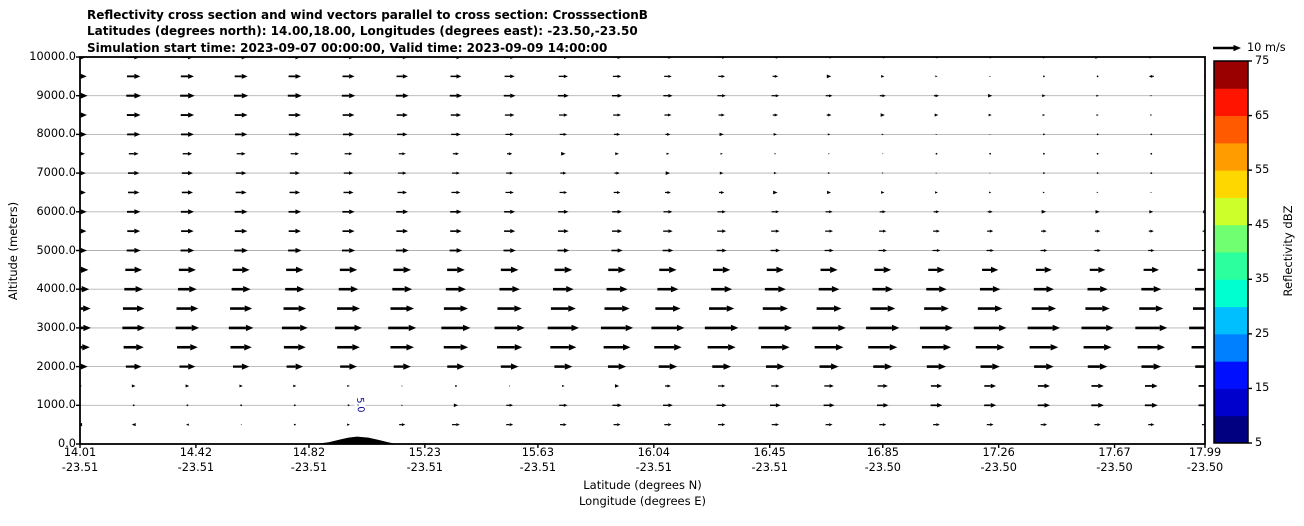 The height and width of the screenshot is (526, 1304). What do you see at coordinates (1262, 388) in the screenshot?
I see `colorbar-tick-label: 15` at bounding box center [1262, 388].